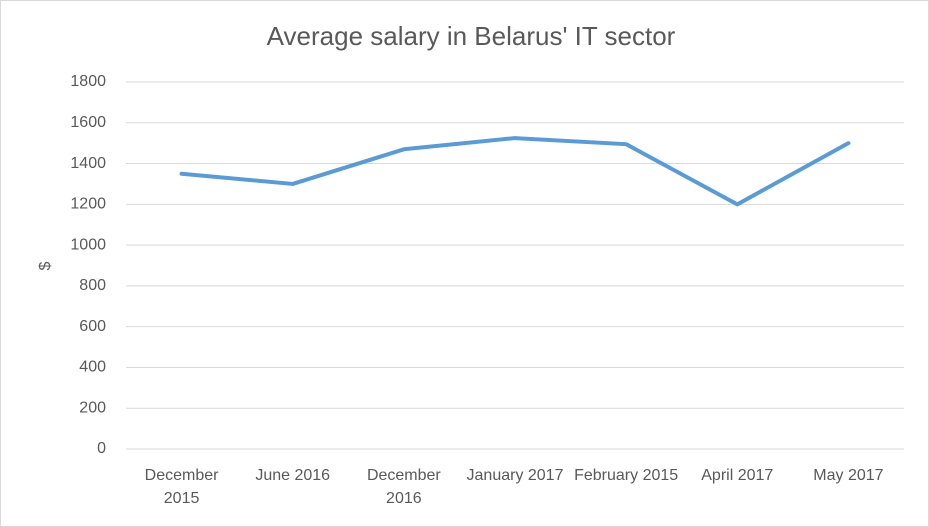  I want to click on y-tick-label: 1200, so click(88, 204).